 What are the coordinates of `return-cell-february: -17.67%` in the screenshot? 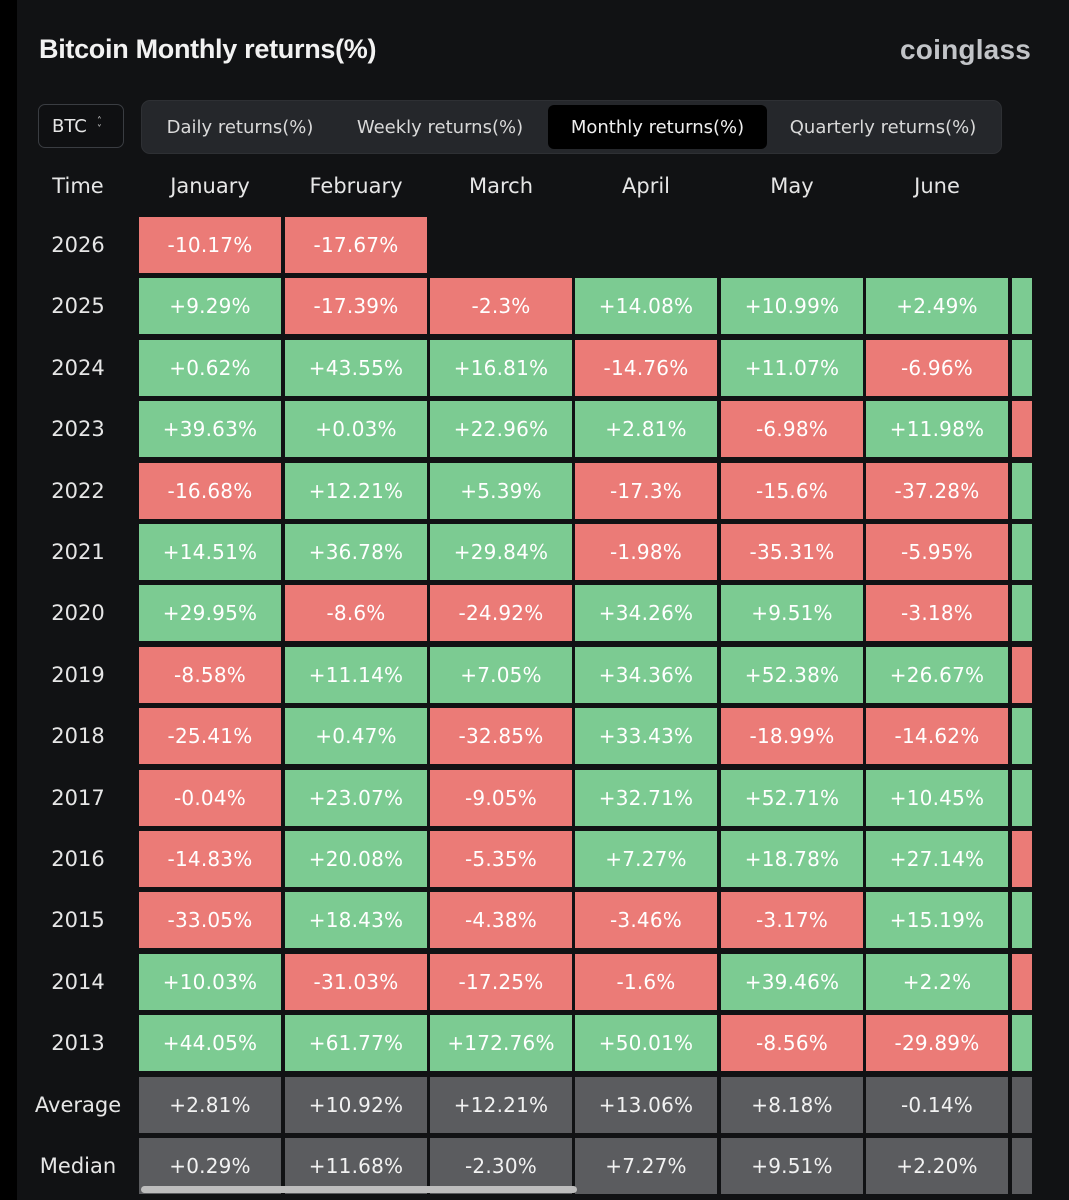 It's located at (356, 245).